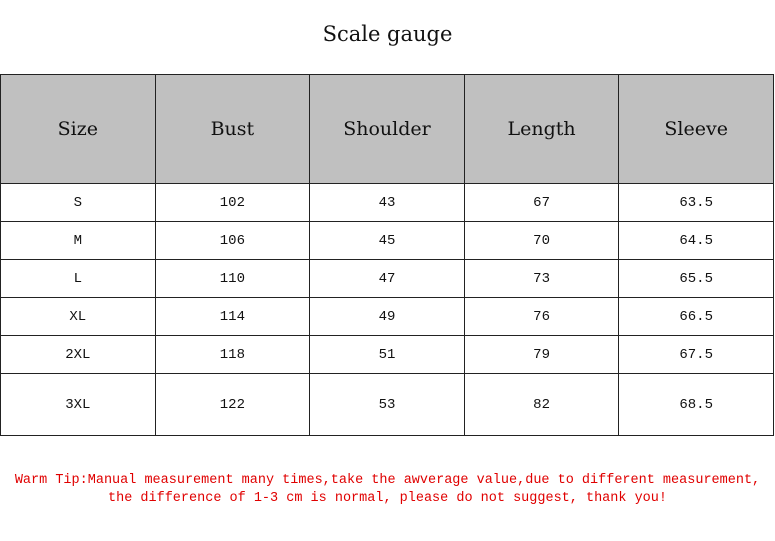  Describe the element at coordinates (541, 404) in the screenshot. I see `table-cell: 82` at that location.